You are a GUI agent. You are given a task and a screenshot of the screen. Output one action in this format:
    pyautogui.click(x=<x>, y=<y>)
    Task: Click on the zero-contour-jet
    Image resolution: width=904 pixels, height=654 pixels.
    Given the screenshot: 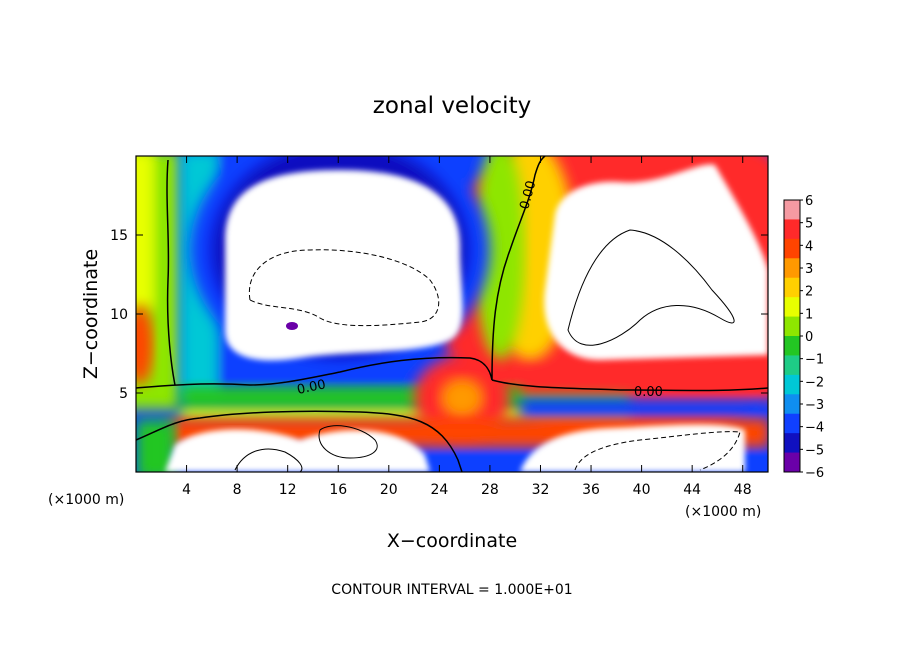 What is the action you would take?
    pyautogui.click(x=518, y=268)
    